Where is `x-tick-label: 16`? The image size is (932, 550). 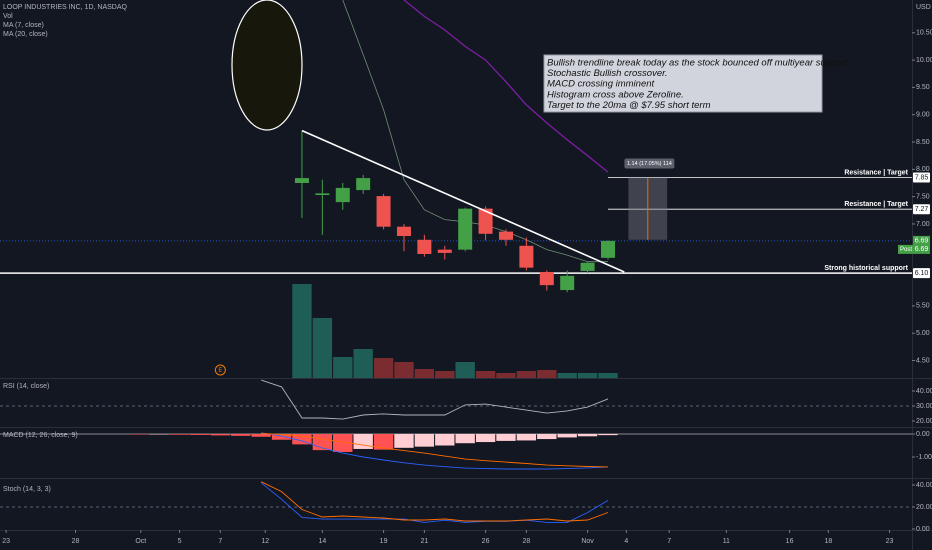 x-tick-label: 16 is located at coordinates (790, 541).